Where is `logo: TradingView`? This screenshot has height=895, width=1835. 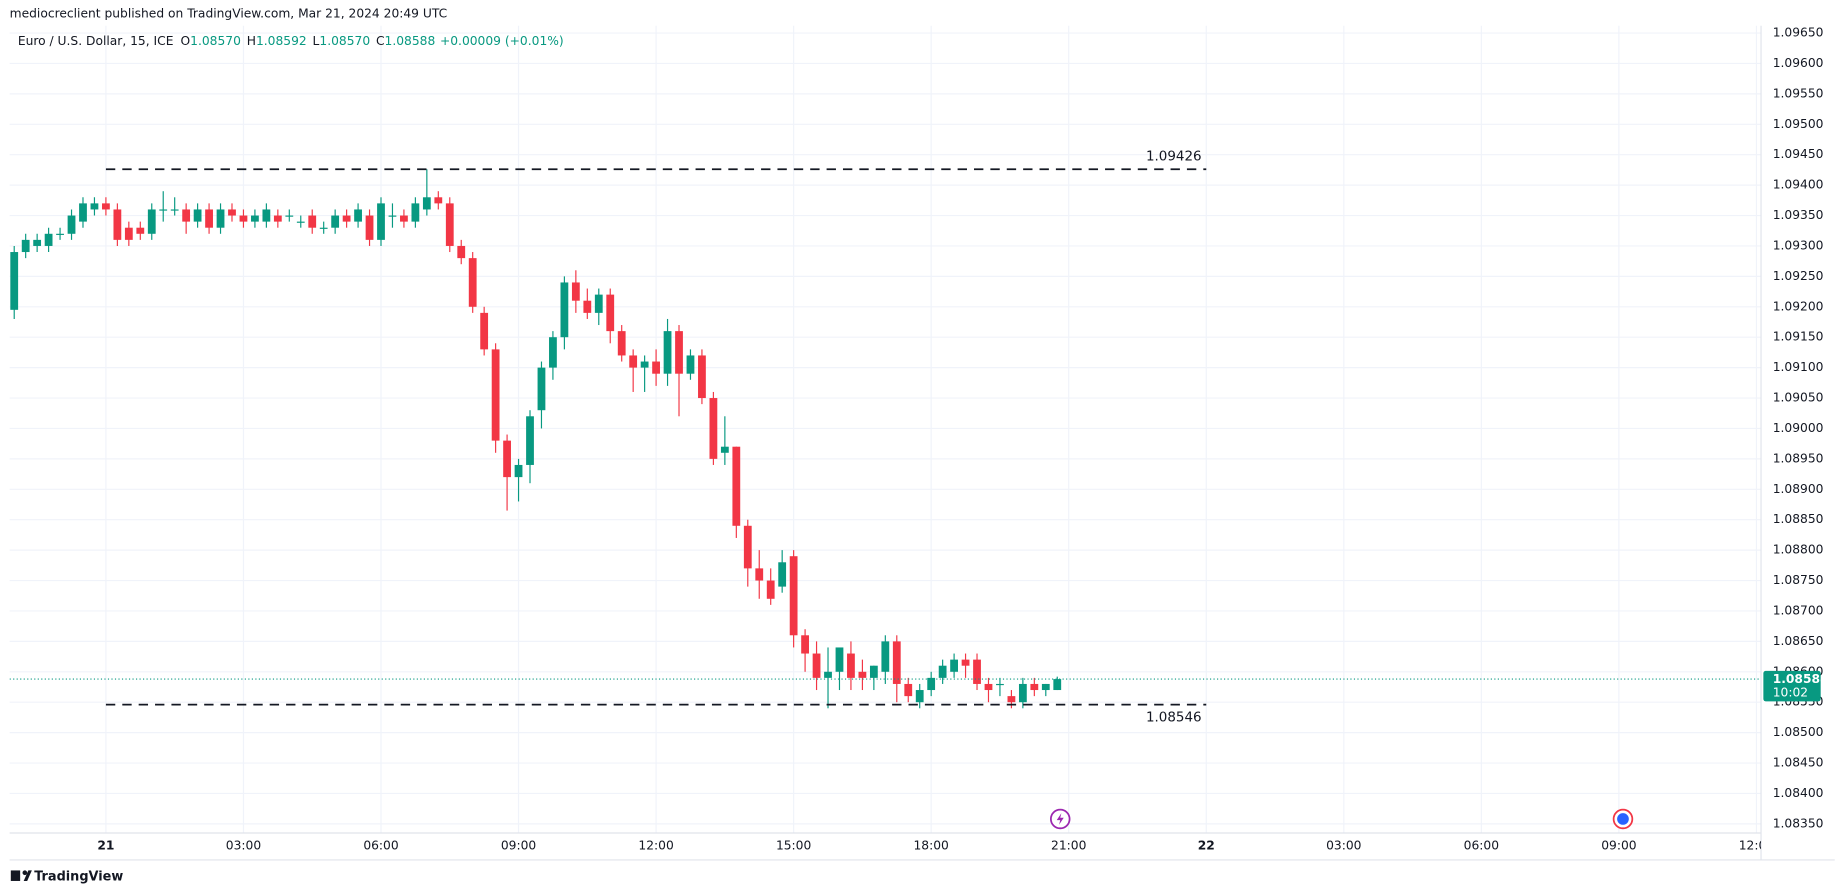
logo: TradingView is located at coordinates (66, 876).